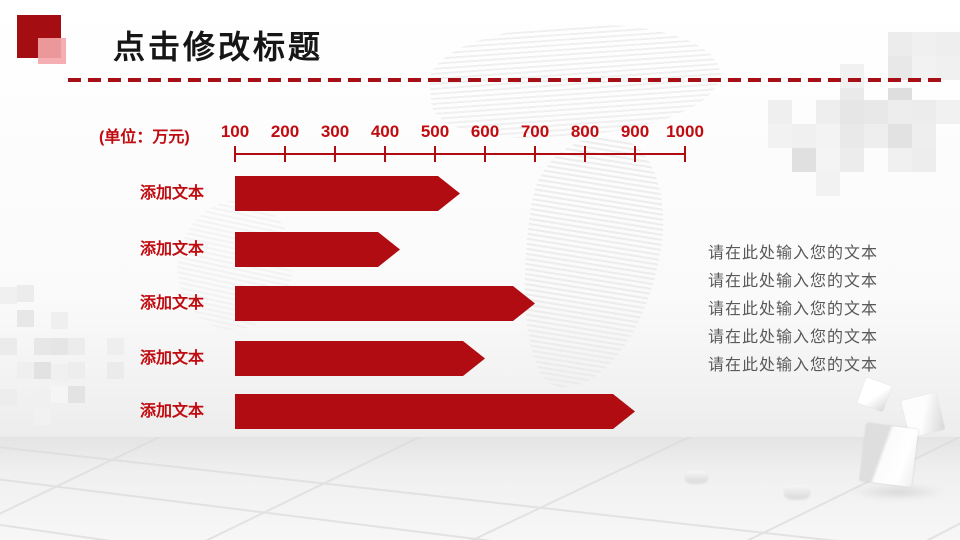  Describe the element at coordinates (485, 131) in the screenshot. I see `axis-tick-label: 600` at that location.